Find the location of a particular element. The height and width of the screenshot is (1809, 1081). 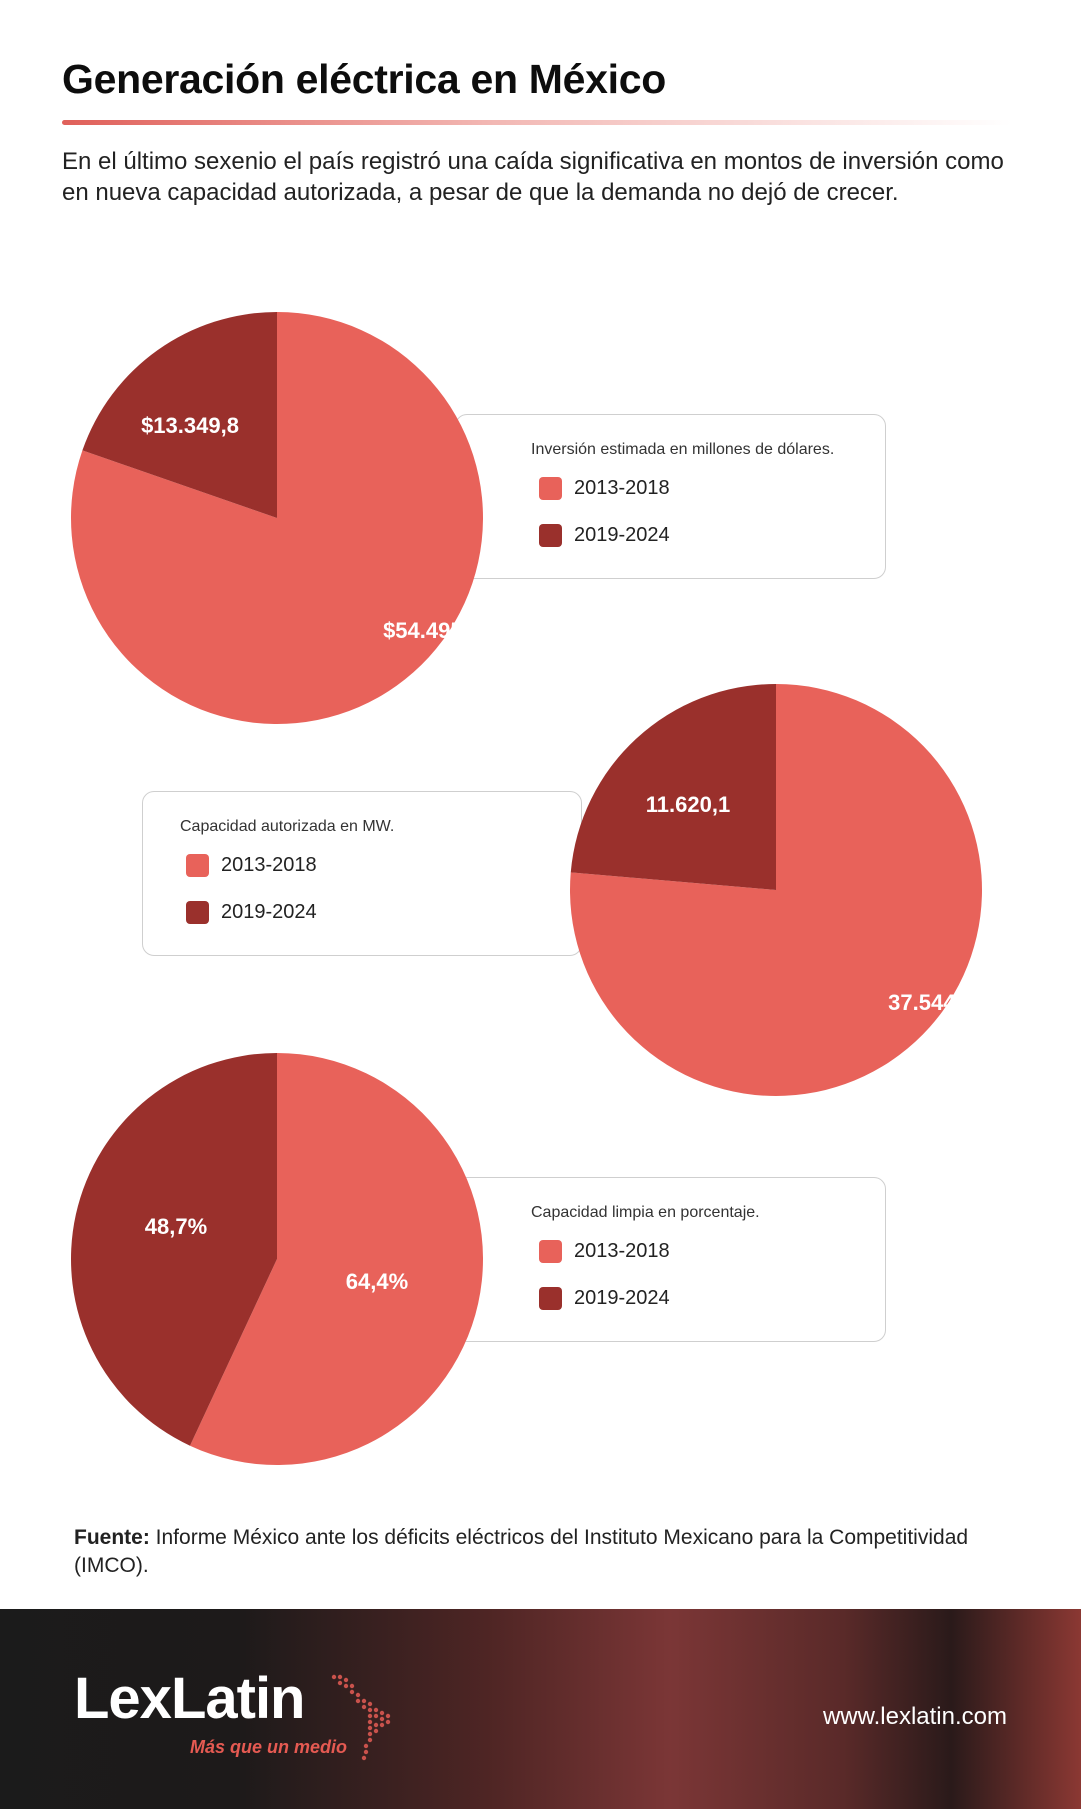

pie-data-label-2019-2024: $13.349,8 is located at coordinates (190, 425).